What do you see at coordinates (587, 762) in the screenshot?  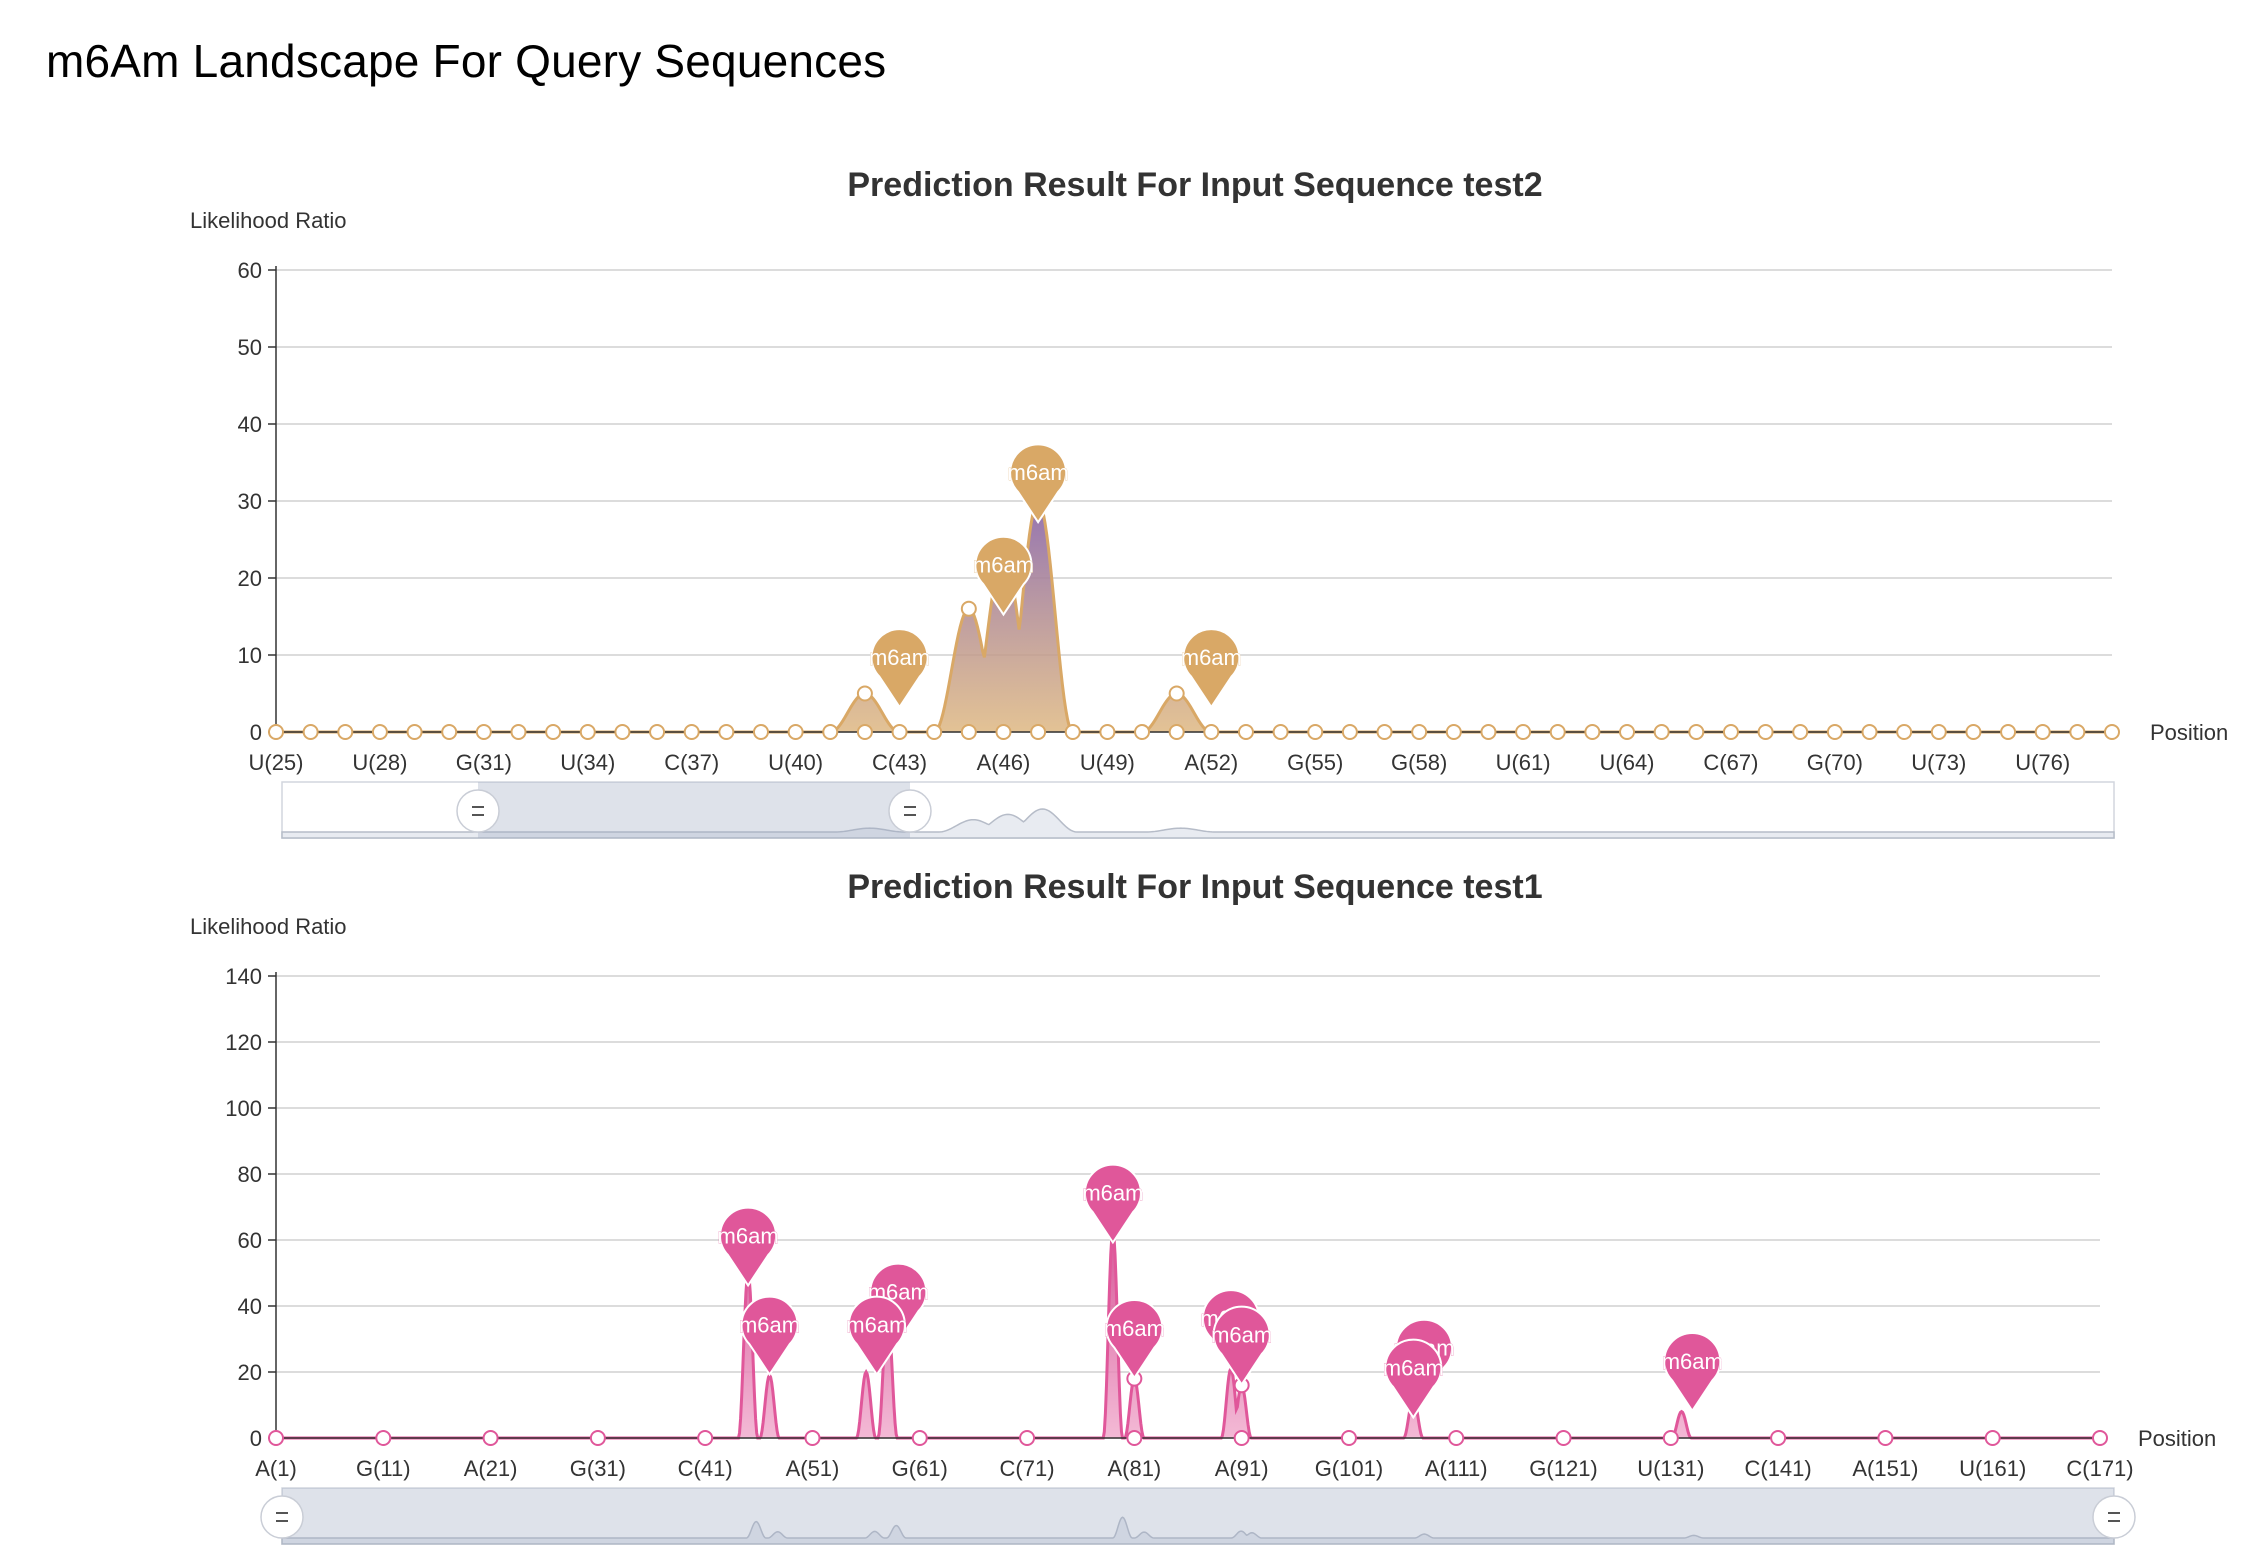 I see `x-tick-label: U(34)` at bounding box center [587, 762].